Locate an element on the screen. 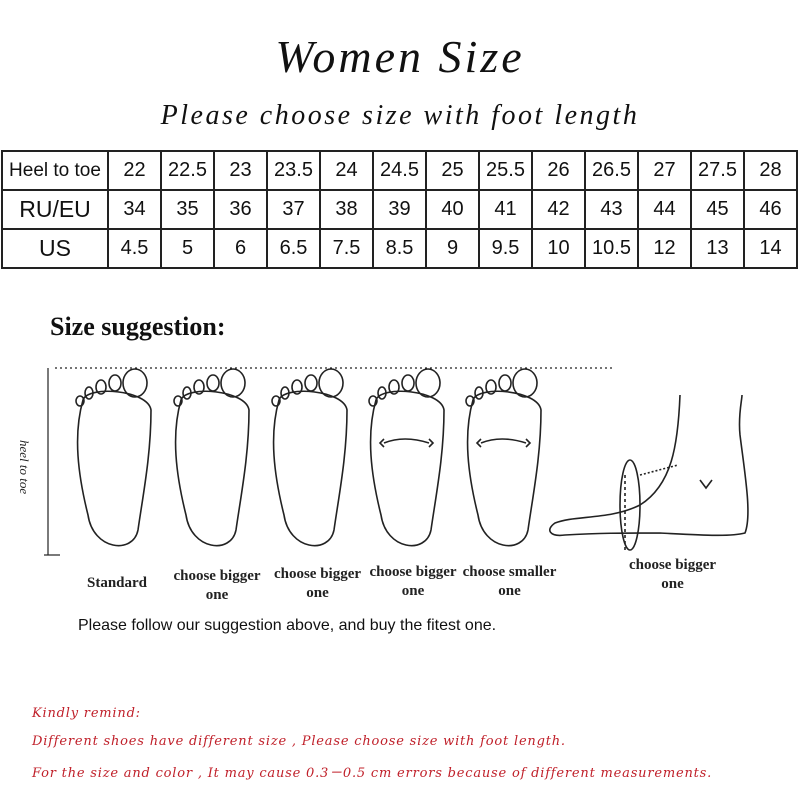 The width and height of the screenshot is (800, 800). table-cell: 41 is located at coordinates (505, 209).